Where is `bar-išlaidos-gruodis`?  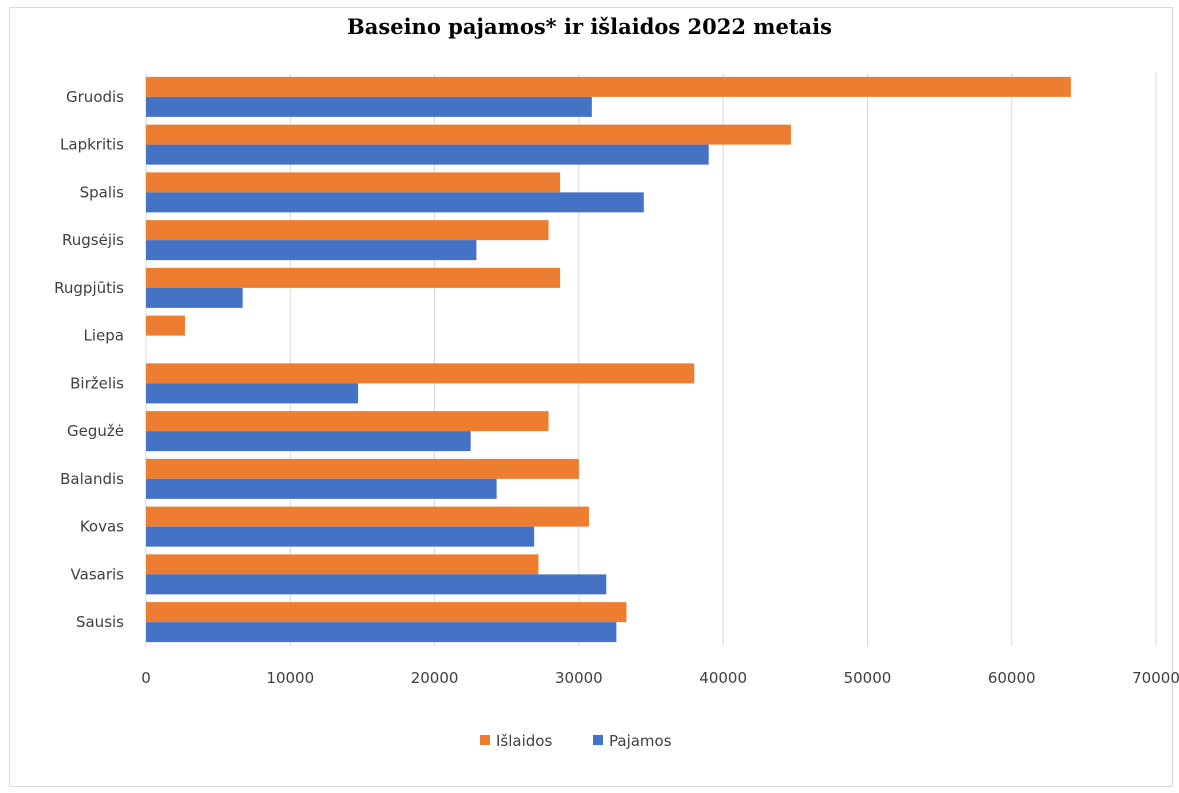
bar-išlaidos-gruodis is located at coordinates (608, 86).